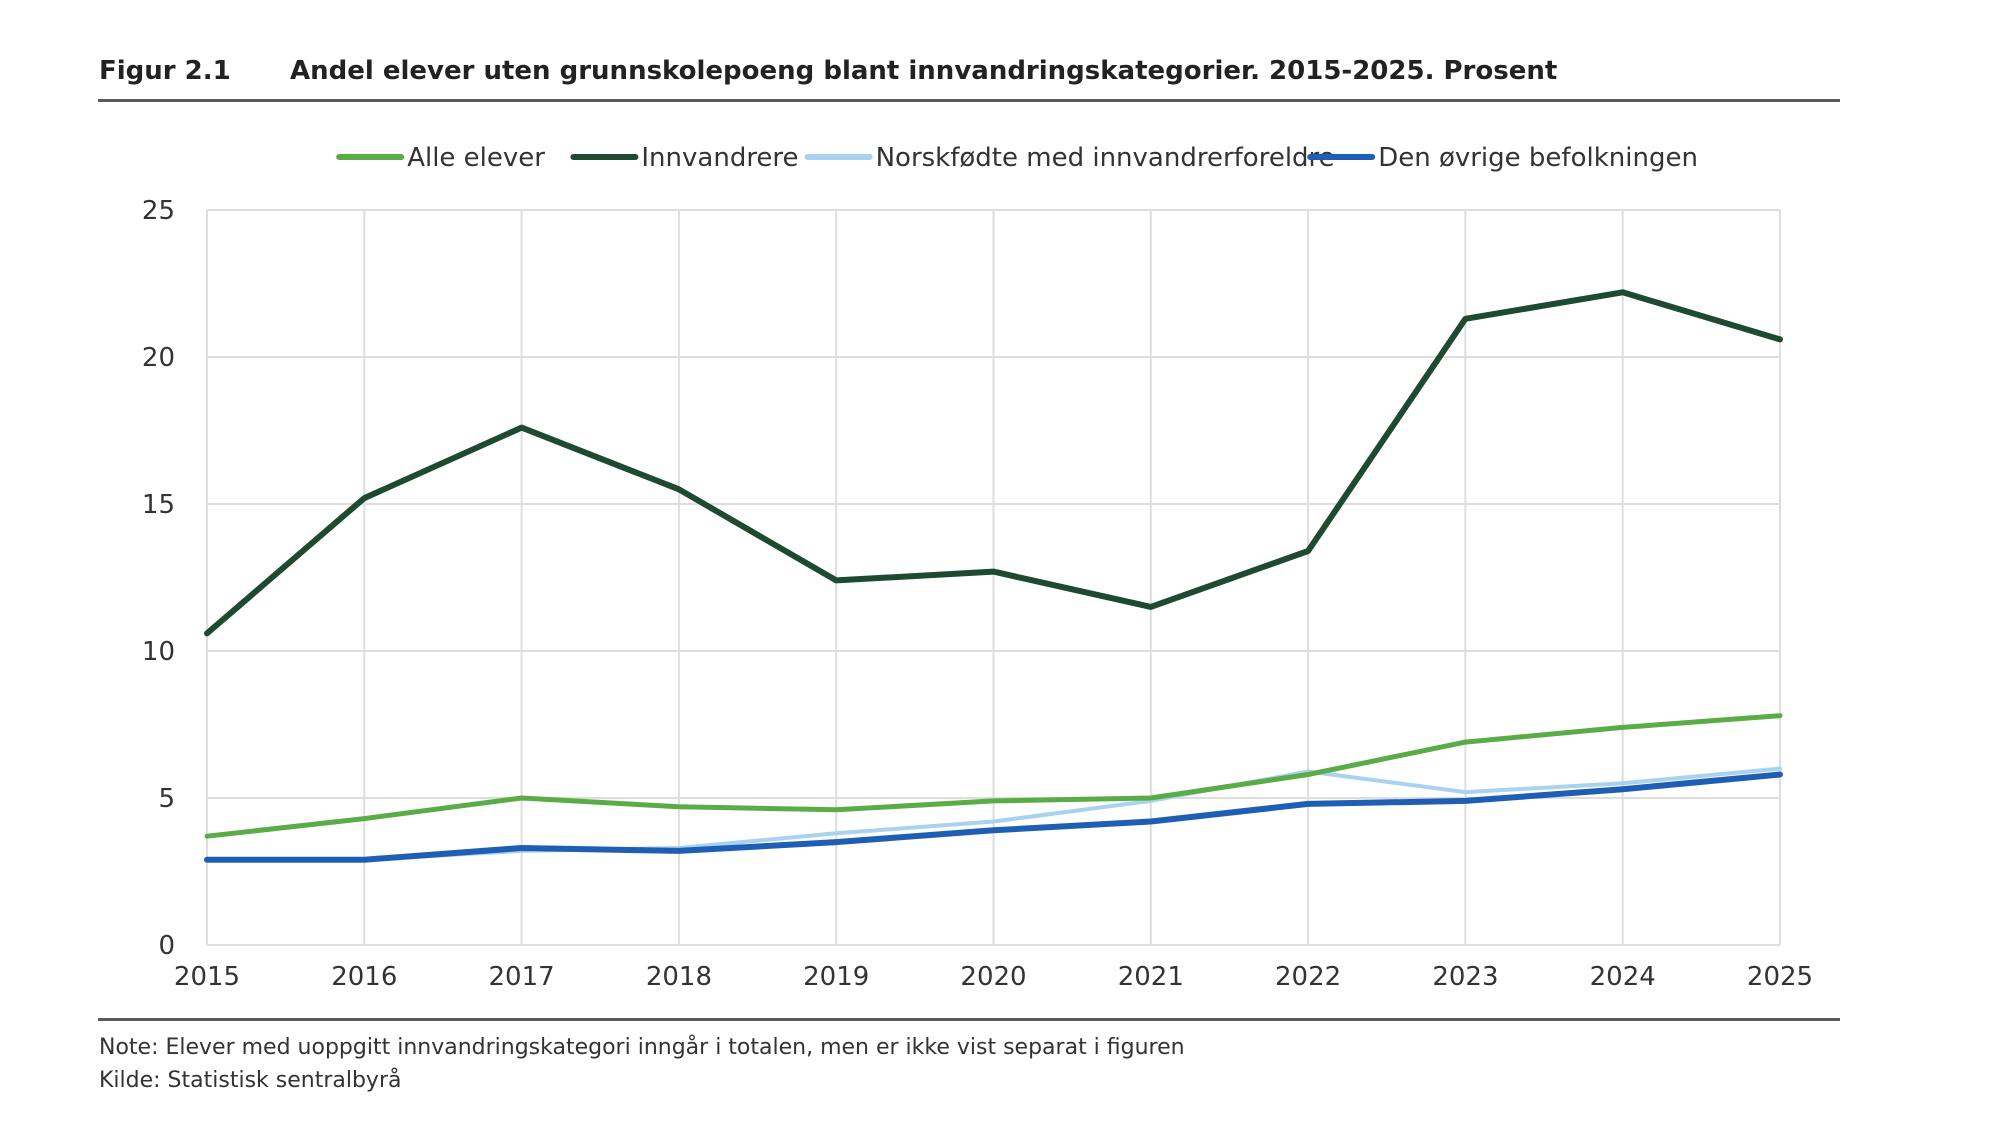 This screenshot has height=1125, width=2000. I want to click on y-tick-label: 25, so click(158, 211).